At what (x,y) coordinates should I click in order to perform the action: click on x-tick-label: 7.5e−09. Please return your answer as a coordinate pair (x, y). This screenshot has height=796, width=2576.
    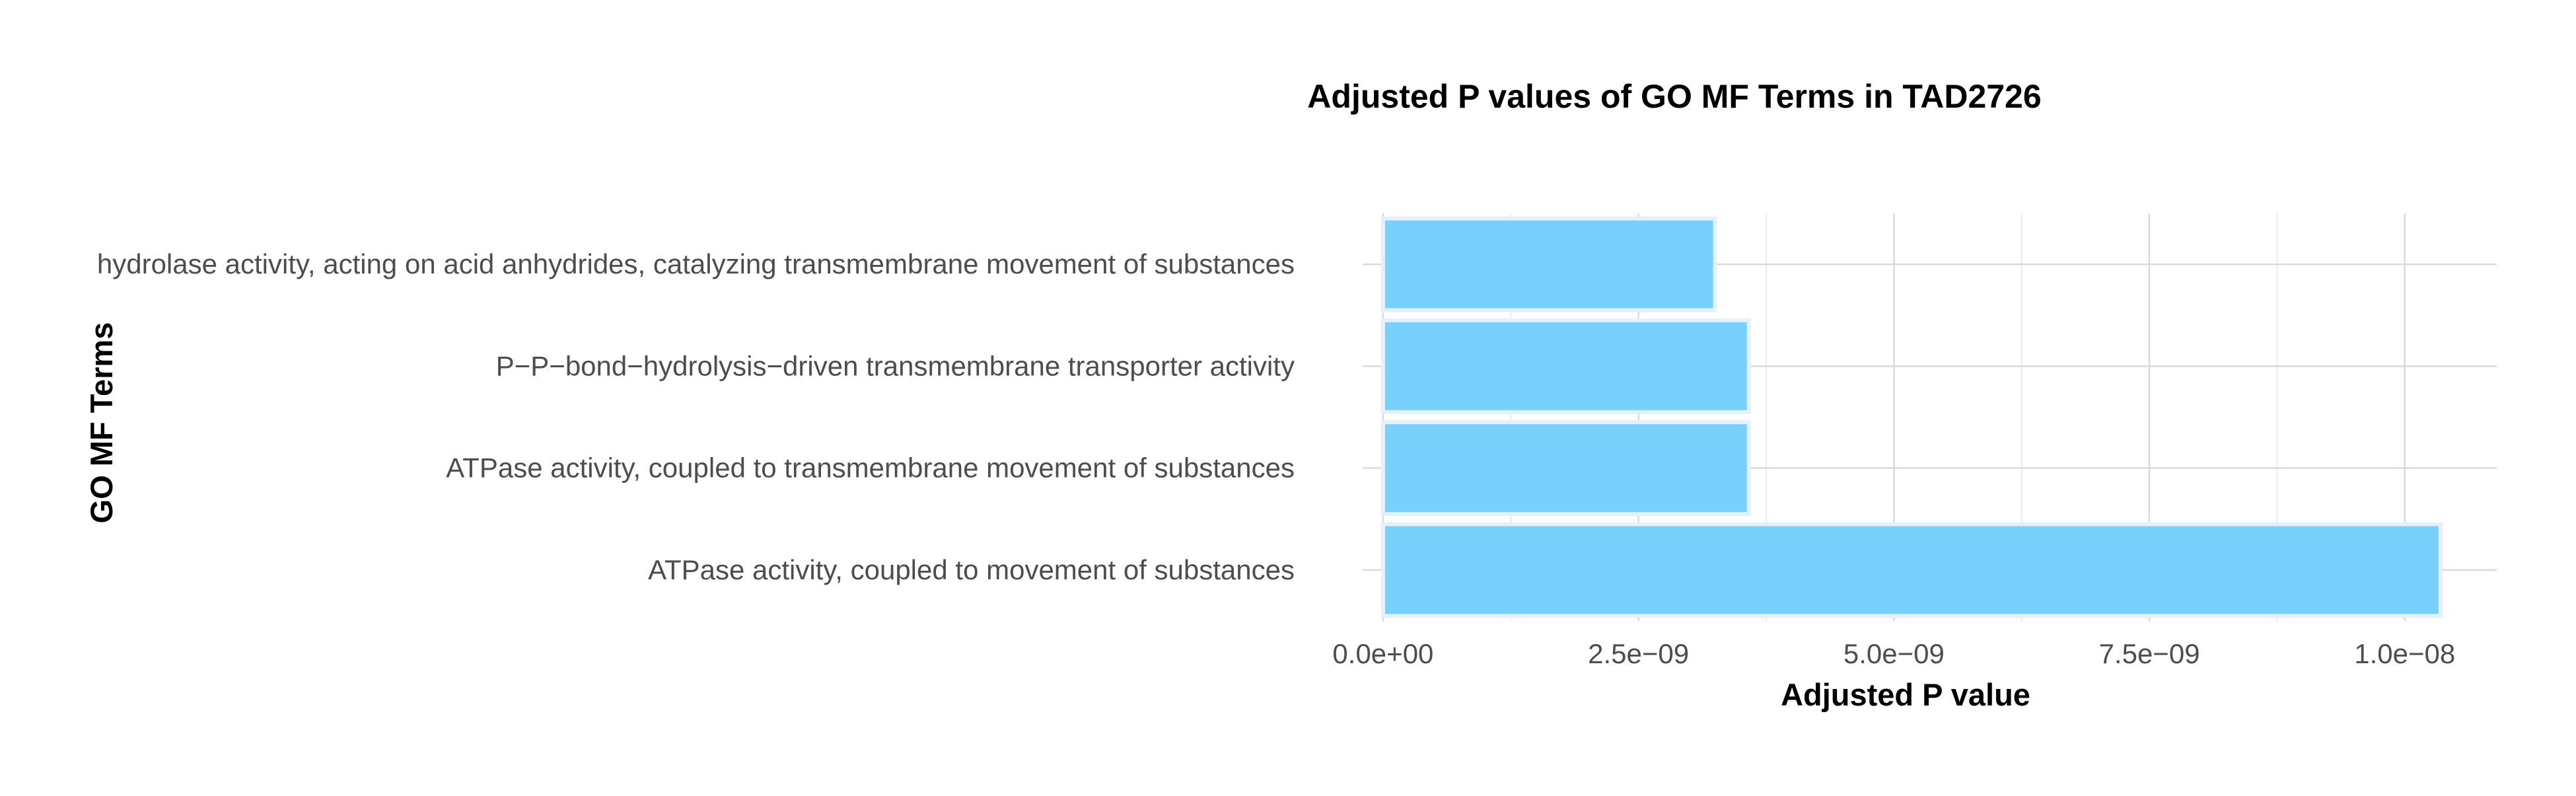
    Looking at the image, I should click on (2149, 653).